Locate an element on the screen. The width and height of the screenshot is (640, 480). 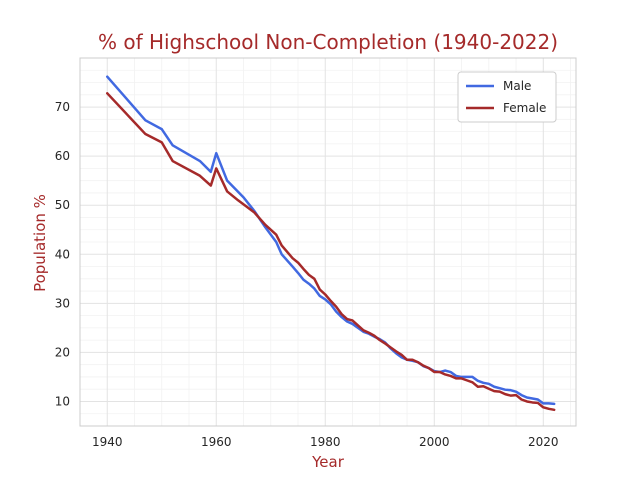
y-axis-label: Population % is located at coordinates (40, 243).